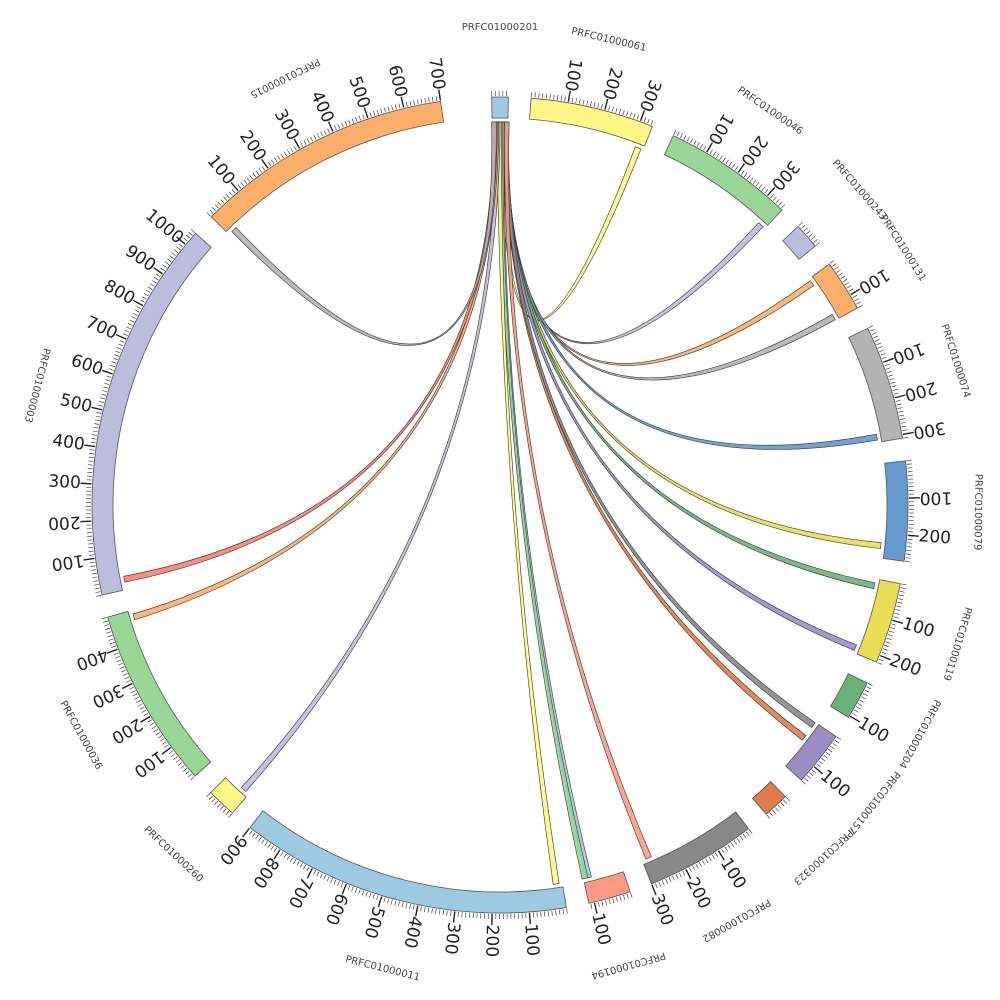  What do you see at coordinates (284, 77) in the screenshot?
I see `contig-label-prfc01000015: PRFC01000015` at bounding box center [284, 77].